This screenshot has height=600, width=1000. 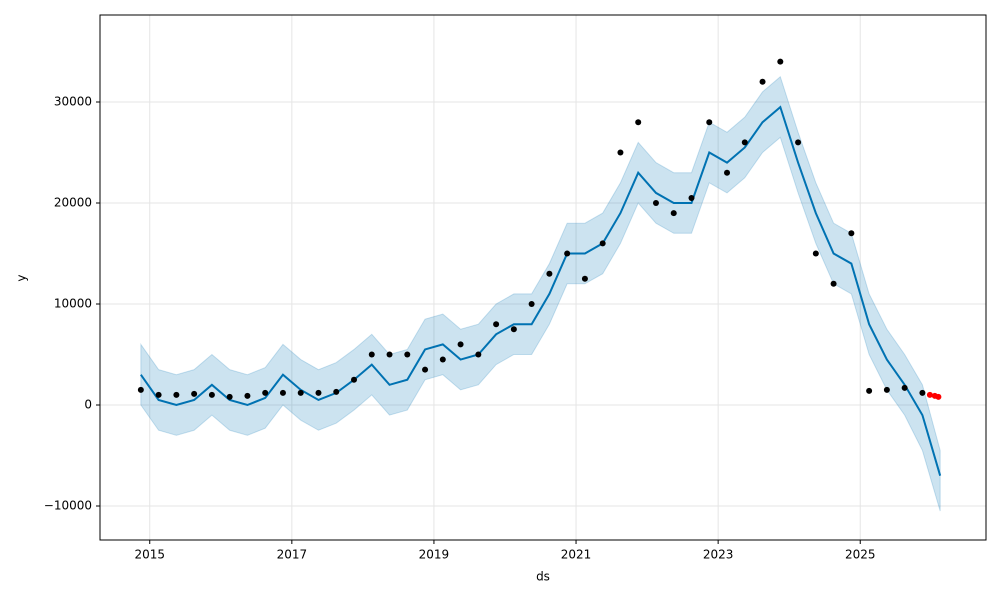 I want to click on y-tick-label: 20000, so click(x=73, y=203).